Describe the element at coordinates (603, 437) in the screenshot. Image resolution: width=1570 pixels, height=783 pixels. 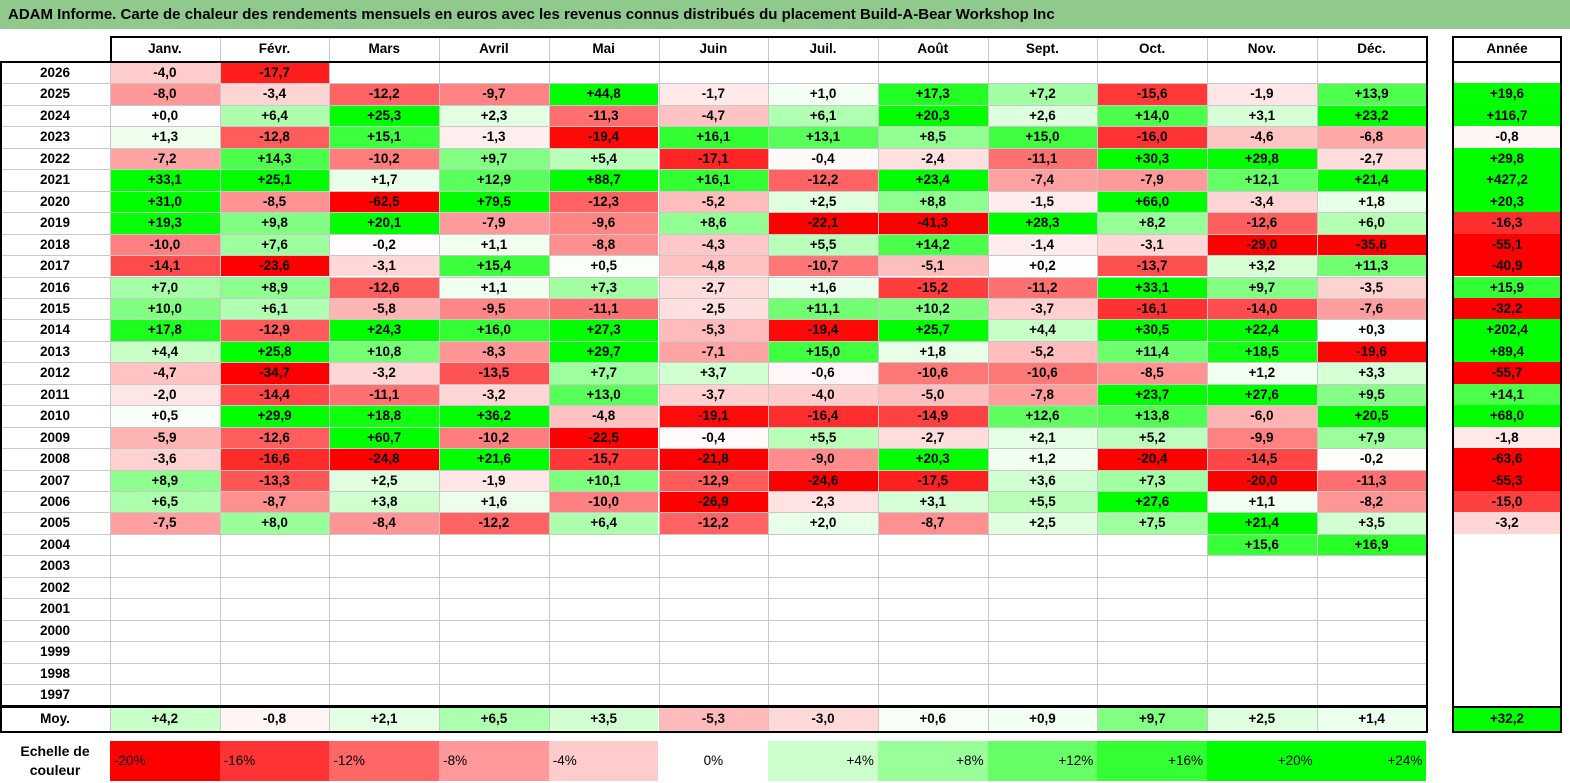
I see `heatmap-cell: -22,5` at that location.